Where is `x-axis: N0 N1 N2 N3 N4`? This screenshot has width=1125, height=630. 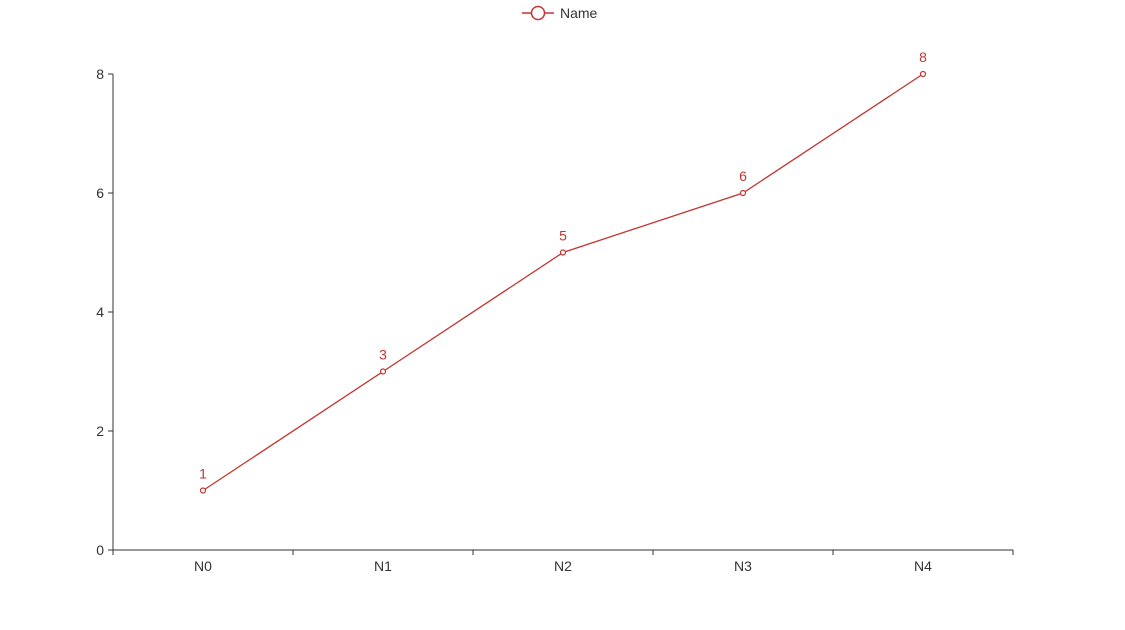
x-axis: N0 N1 N2 N3 N4 is located at coordinates (563, 561).